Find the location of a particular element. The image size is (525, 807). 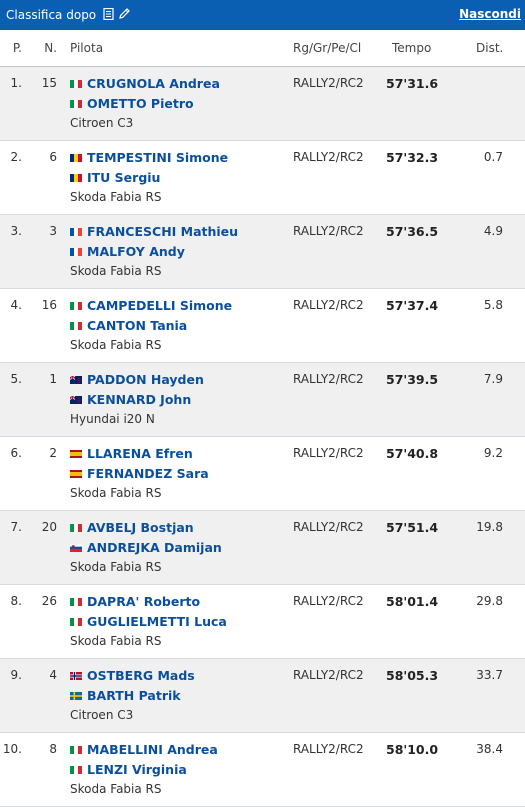

position-cell: 10. is located at coordinates (12, 749).